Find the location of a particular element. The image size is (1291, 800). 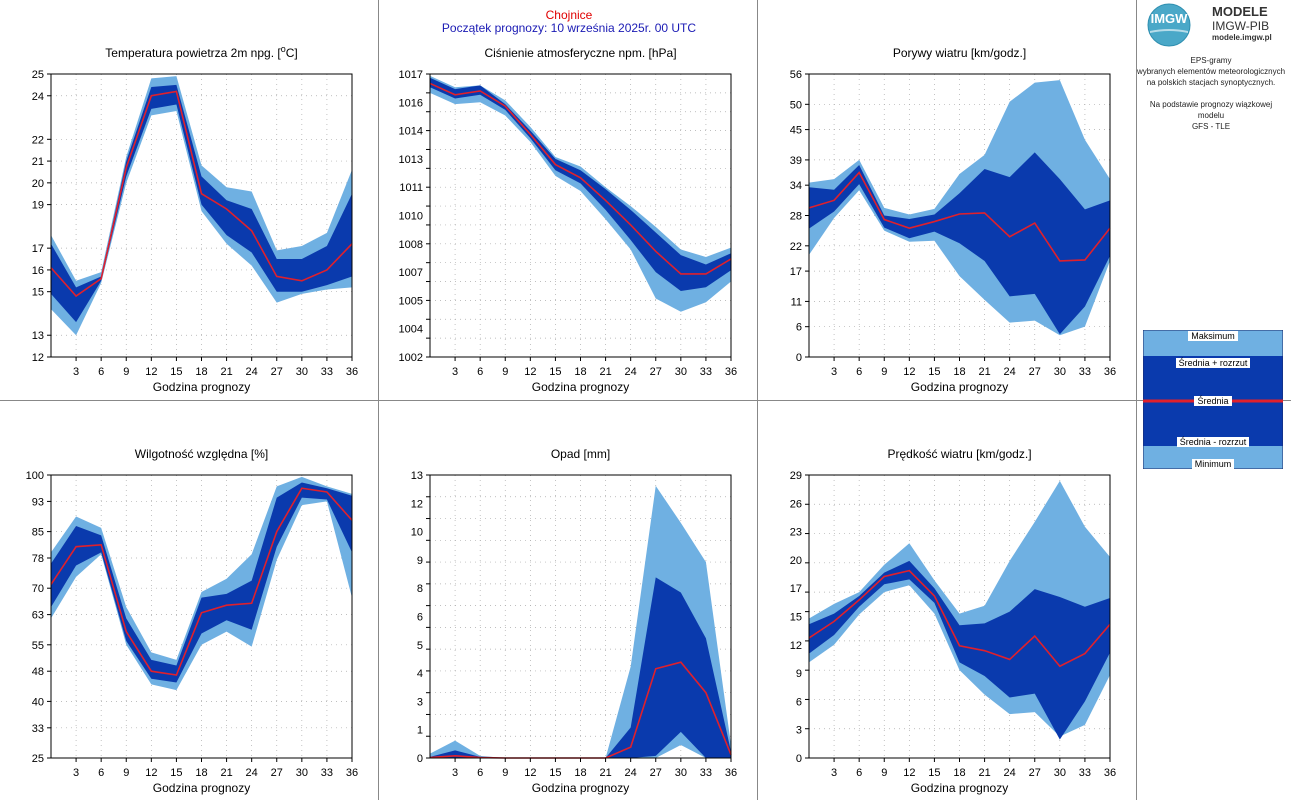

chart-title-text: Temperatura powietrza 2m npg. [ is located at coordinates (193, 53).